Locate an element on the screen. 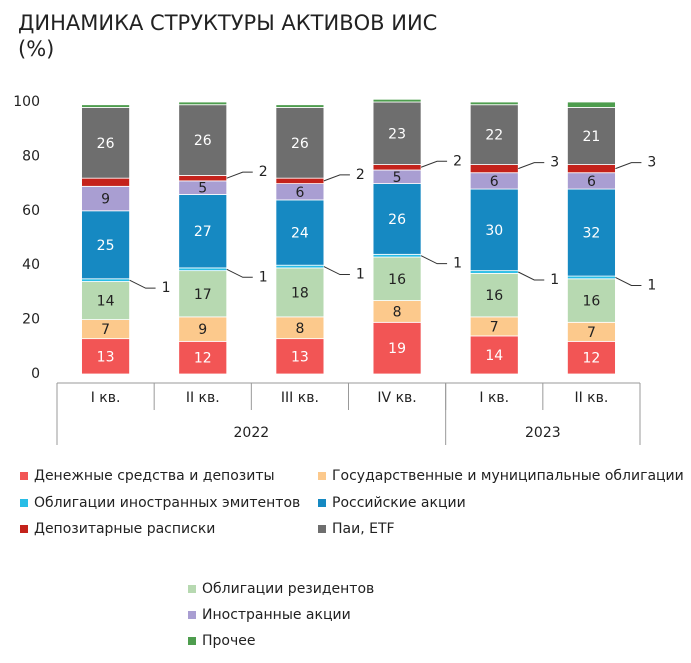 This screenshot has width=691, height=663. data-label: 19 is located at coordinates (397, 349).